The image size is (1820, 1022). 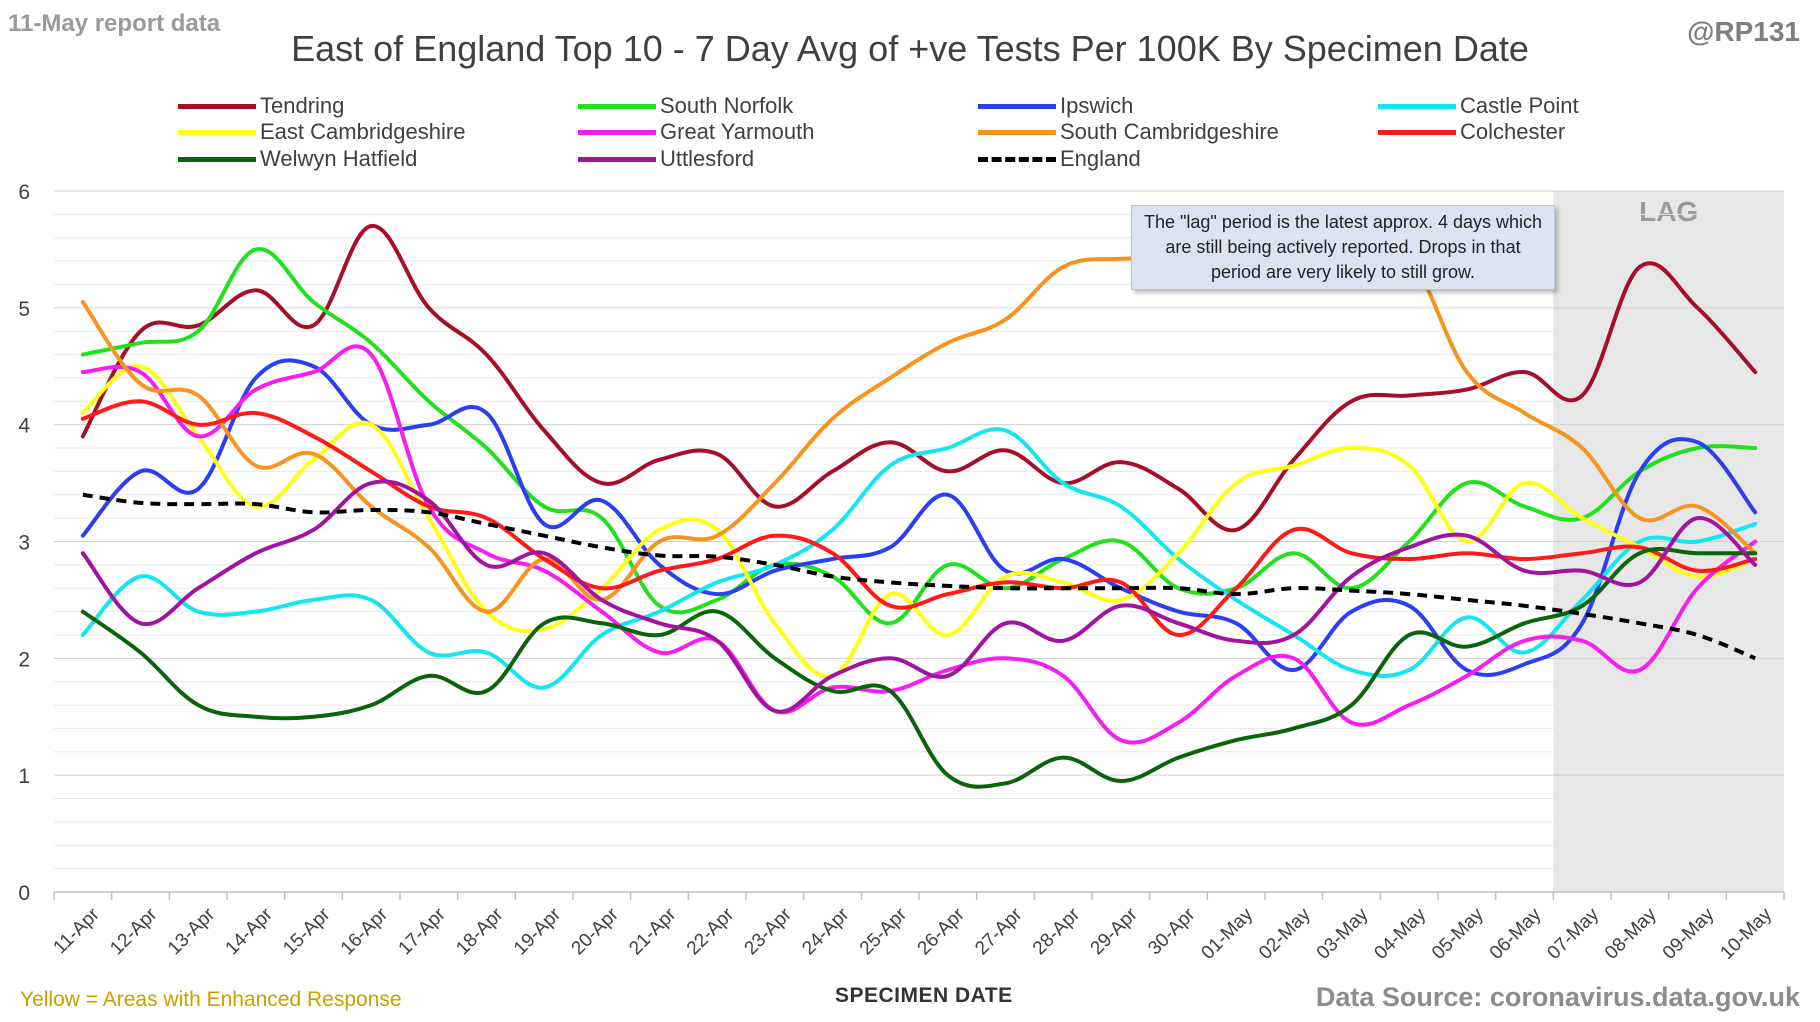 I want to click on x-tick-label: 30-Apr, so click(x=1172, y=932).